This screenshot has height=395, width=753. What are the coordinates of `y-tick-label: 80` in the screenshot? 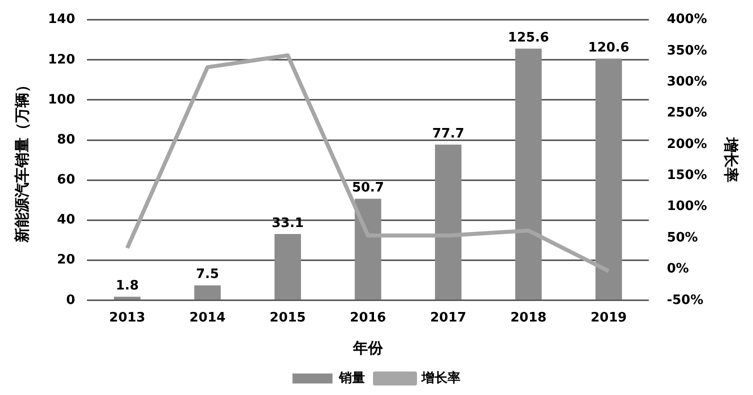 It's located at (66, 140).